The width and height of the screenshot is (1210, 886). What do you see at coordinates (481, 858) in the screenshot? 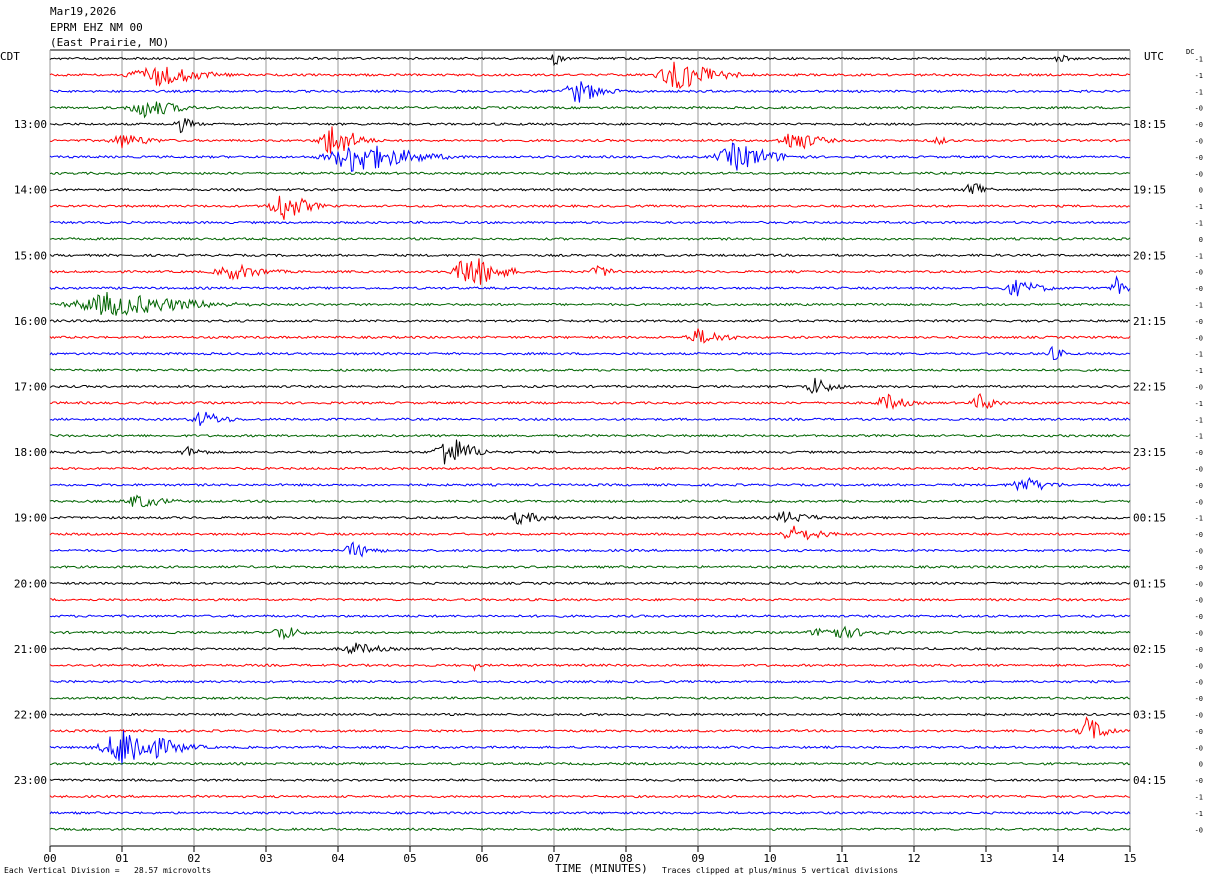
I see `x-tick-label: 06` at bounding box center [481, 858].